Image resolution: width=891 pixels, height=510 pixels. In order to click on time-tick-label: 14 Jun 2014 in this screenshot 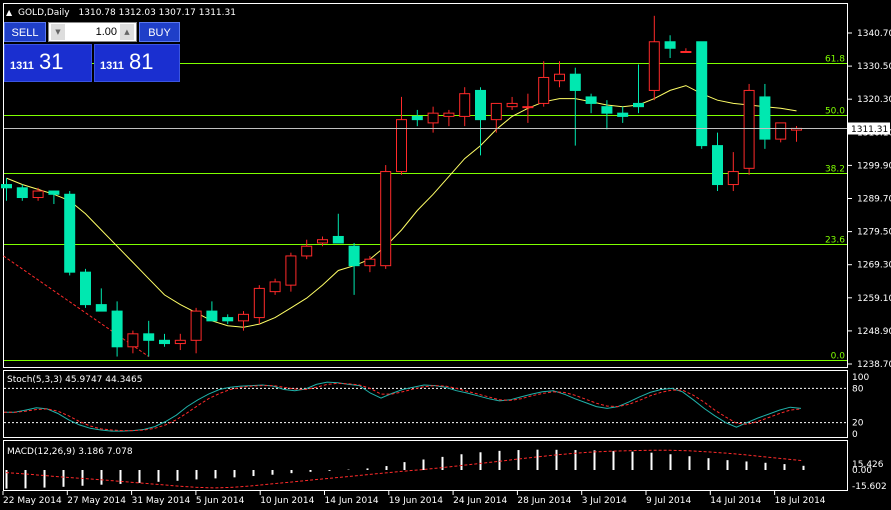, I will do `click(352, 501)`.